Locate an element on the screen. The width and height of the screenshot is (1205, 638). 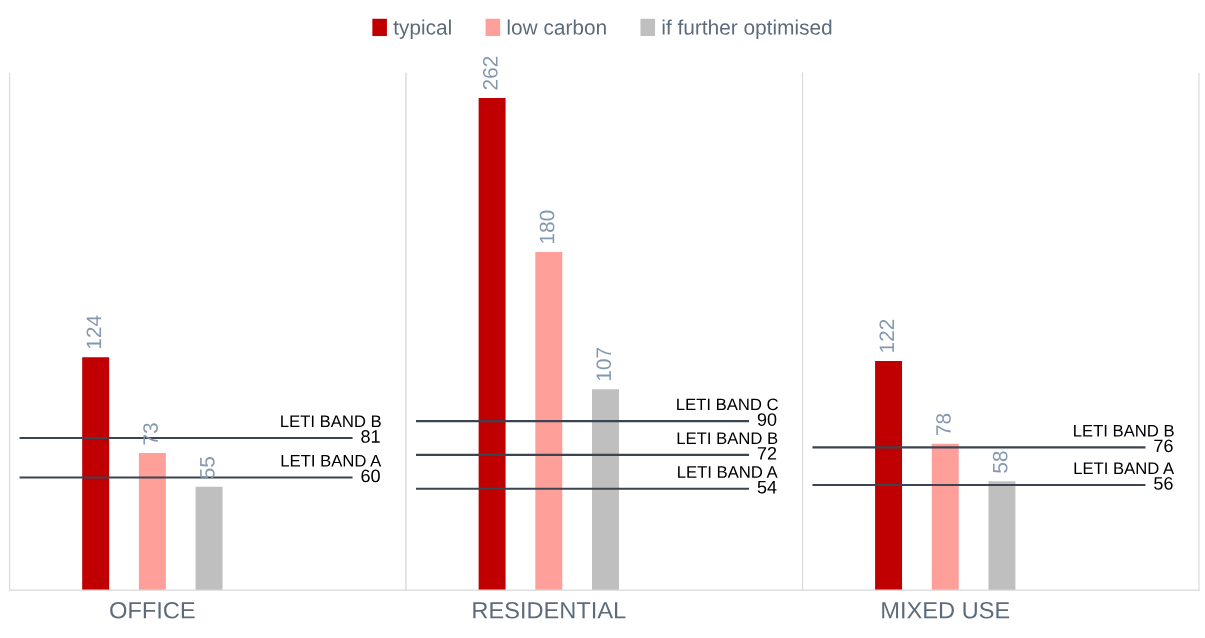
text: 81 is located at coordinates (370, 436).